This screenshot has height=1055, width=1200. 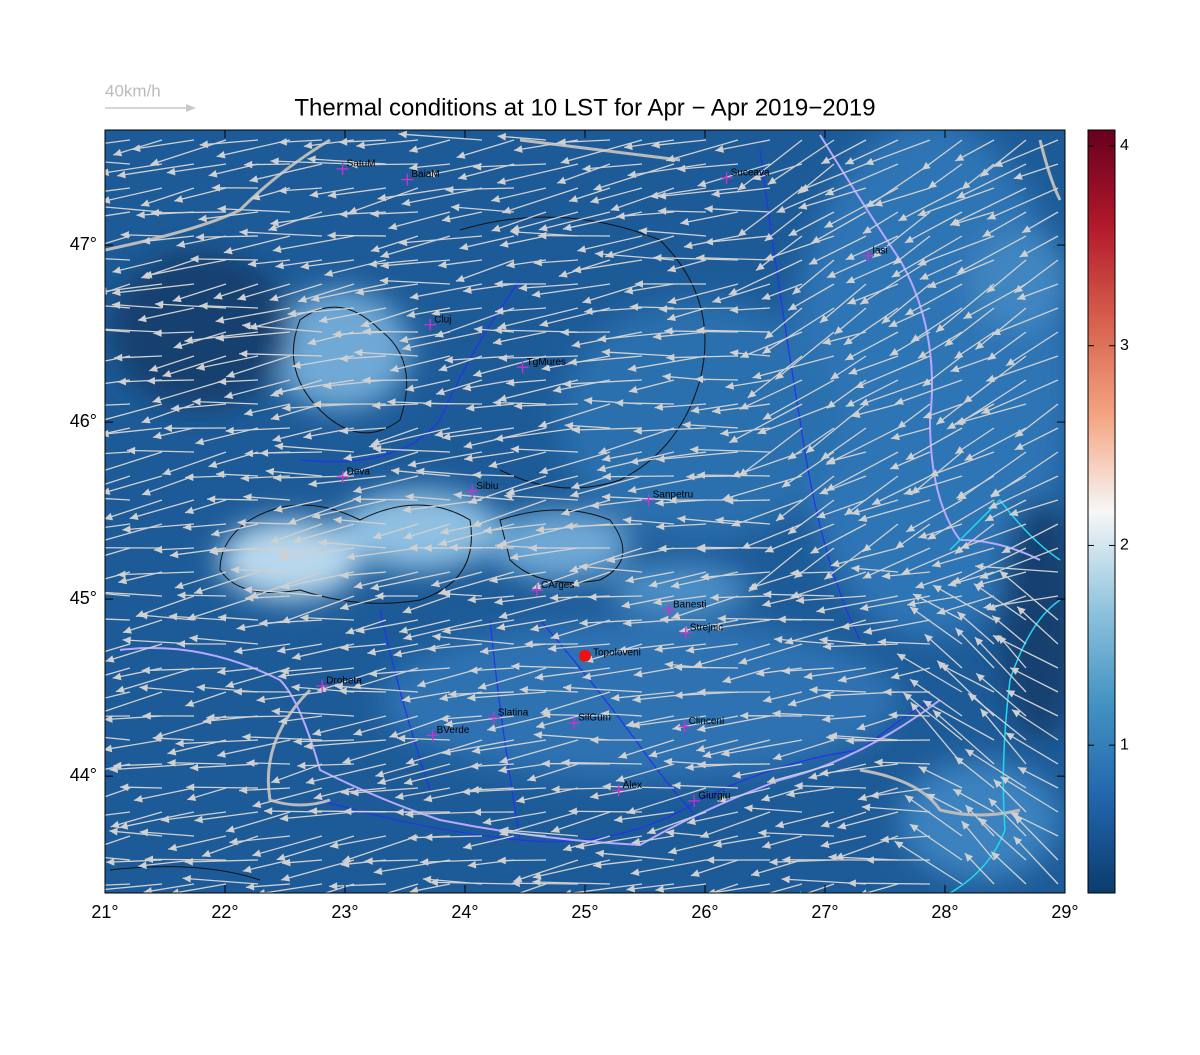 What do you see at coordinates (83, 775) in the screenshot?
I see `y-tick-label: 44°` at bounding box center [83, 775].